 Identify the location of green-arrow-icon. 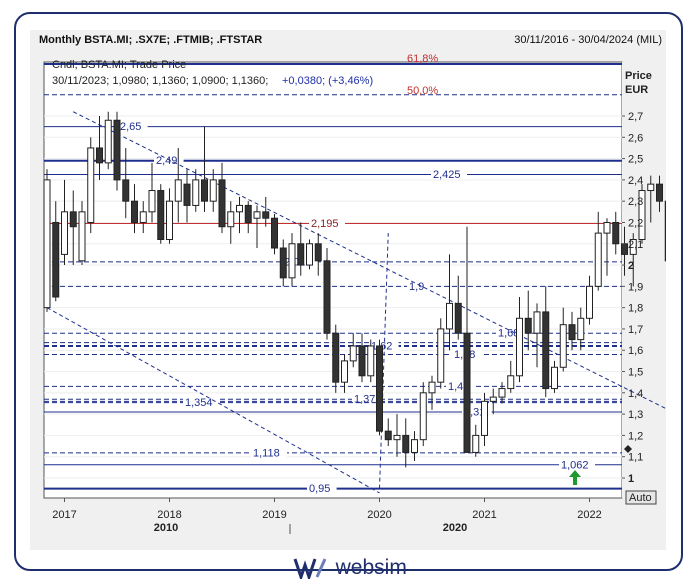
(575, 477).